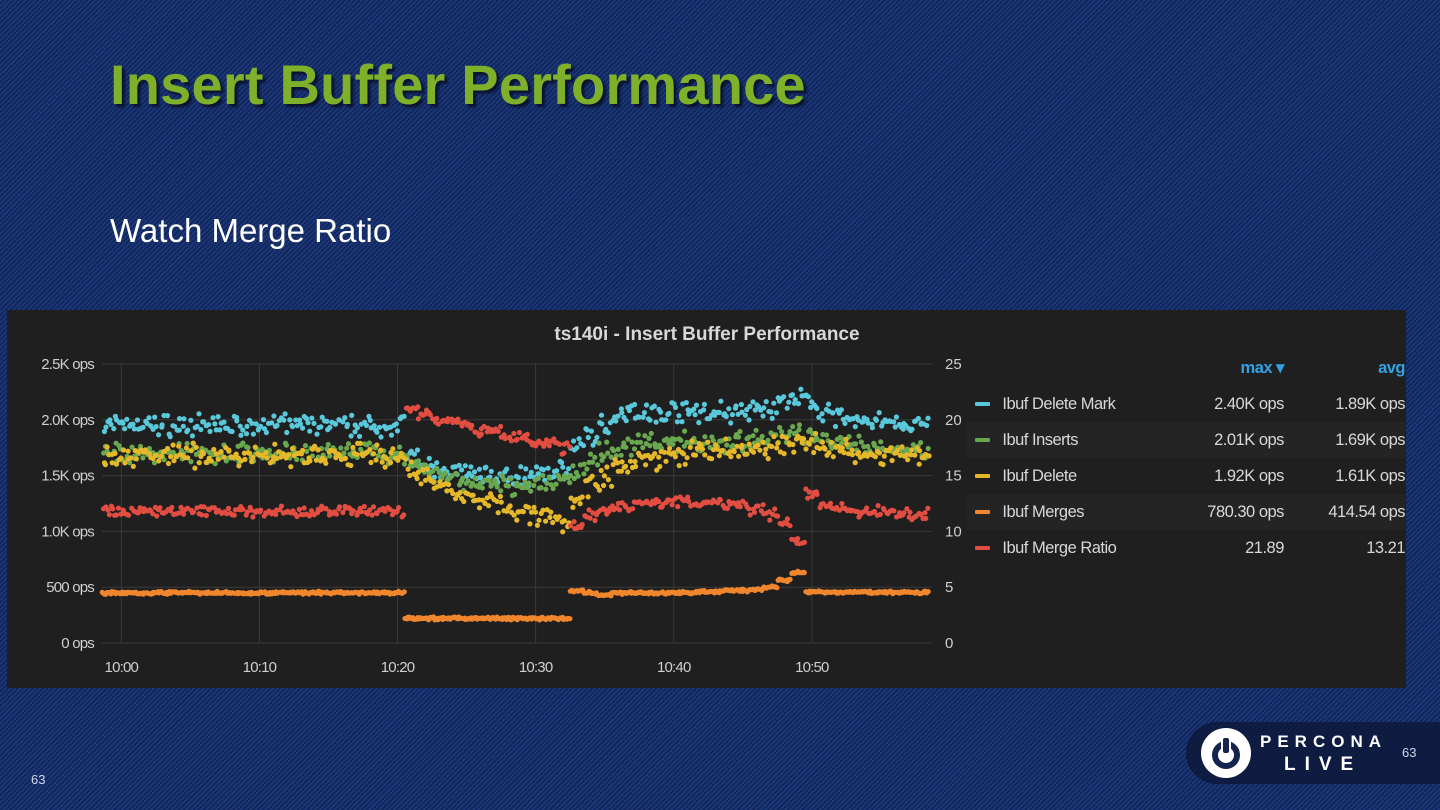 This screenshot has height=810, width=1440. What do you see at coordinates (949, 587) in the screenshot?
I see `y-tick-right: 5` at bounding box center [949, 587].